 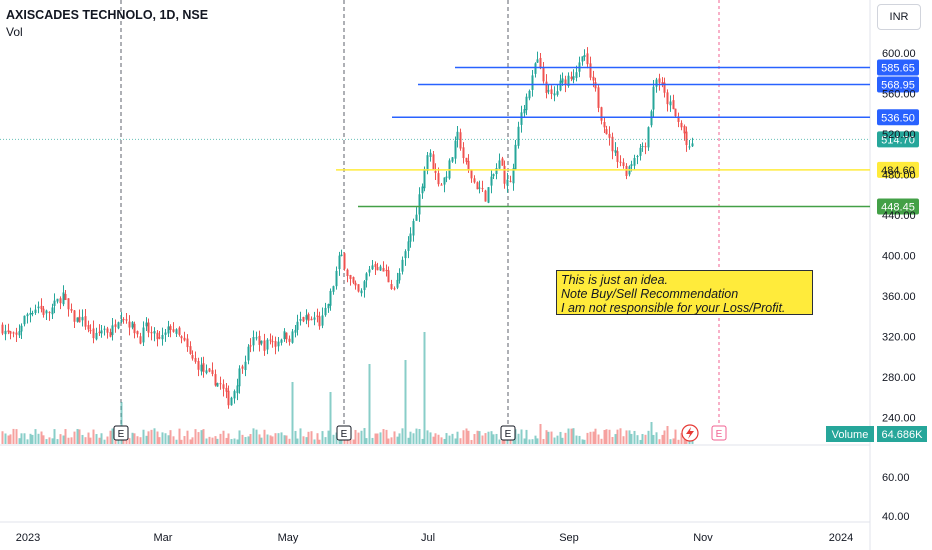 I want to click on earnings-marker-label: E, so click(x=344, y=434).